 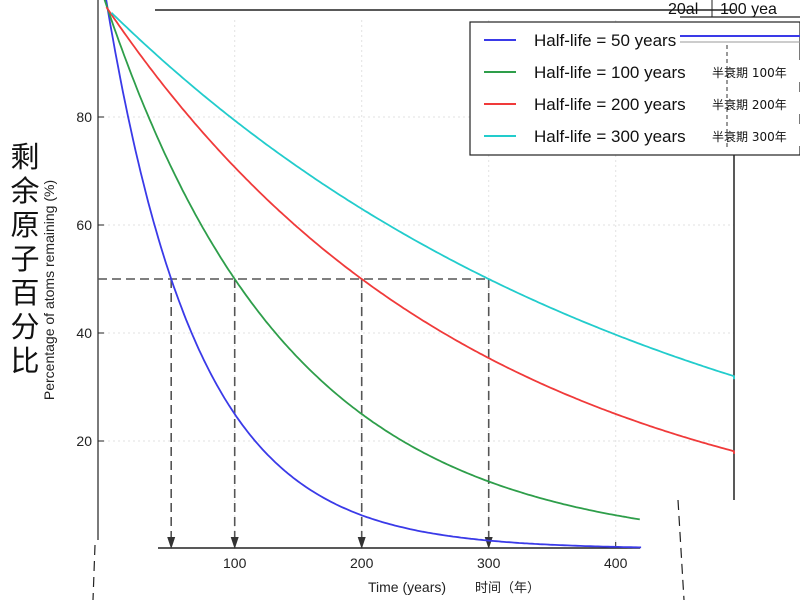 What do you see at coordinates (683, 9) in the screenshot?
I see `top-overlay-left-text: 20al` at bounding box center [683, 9].